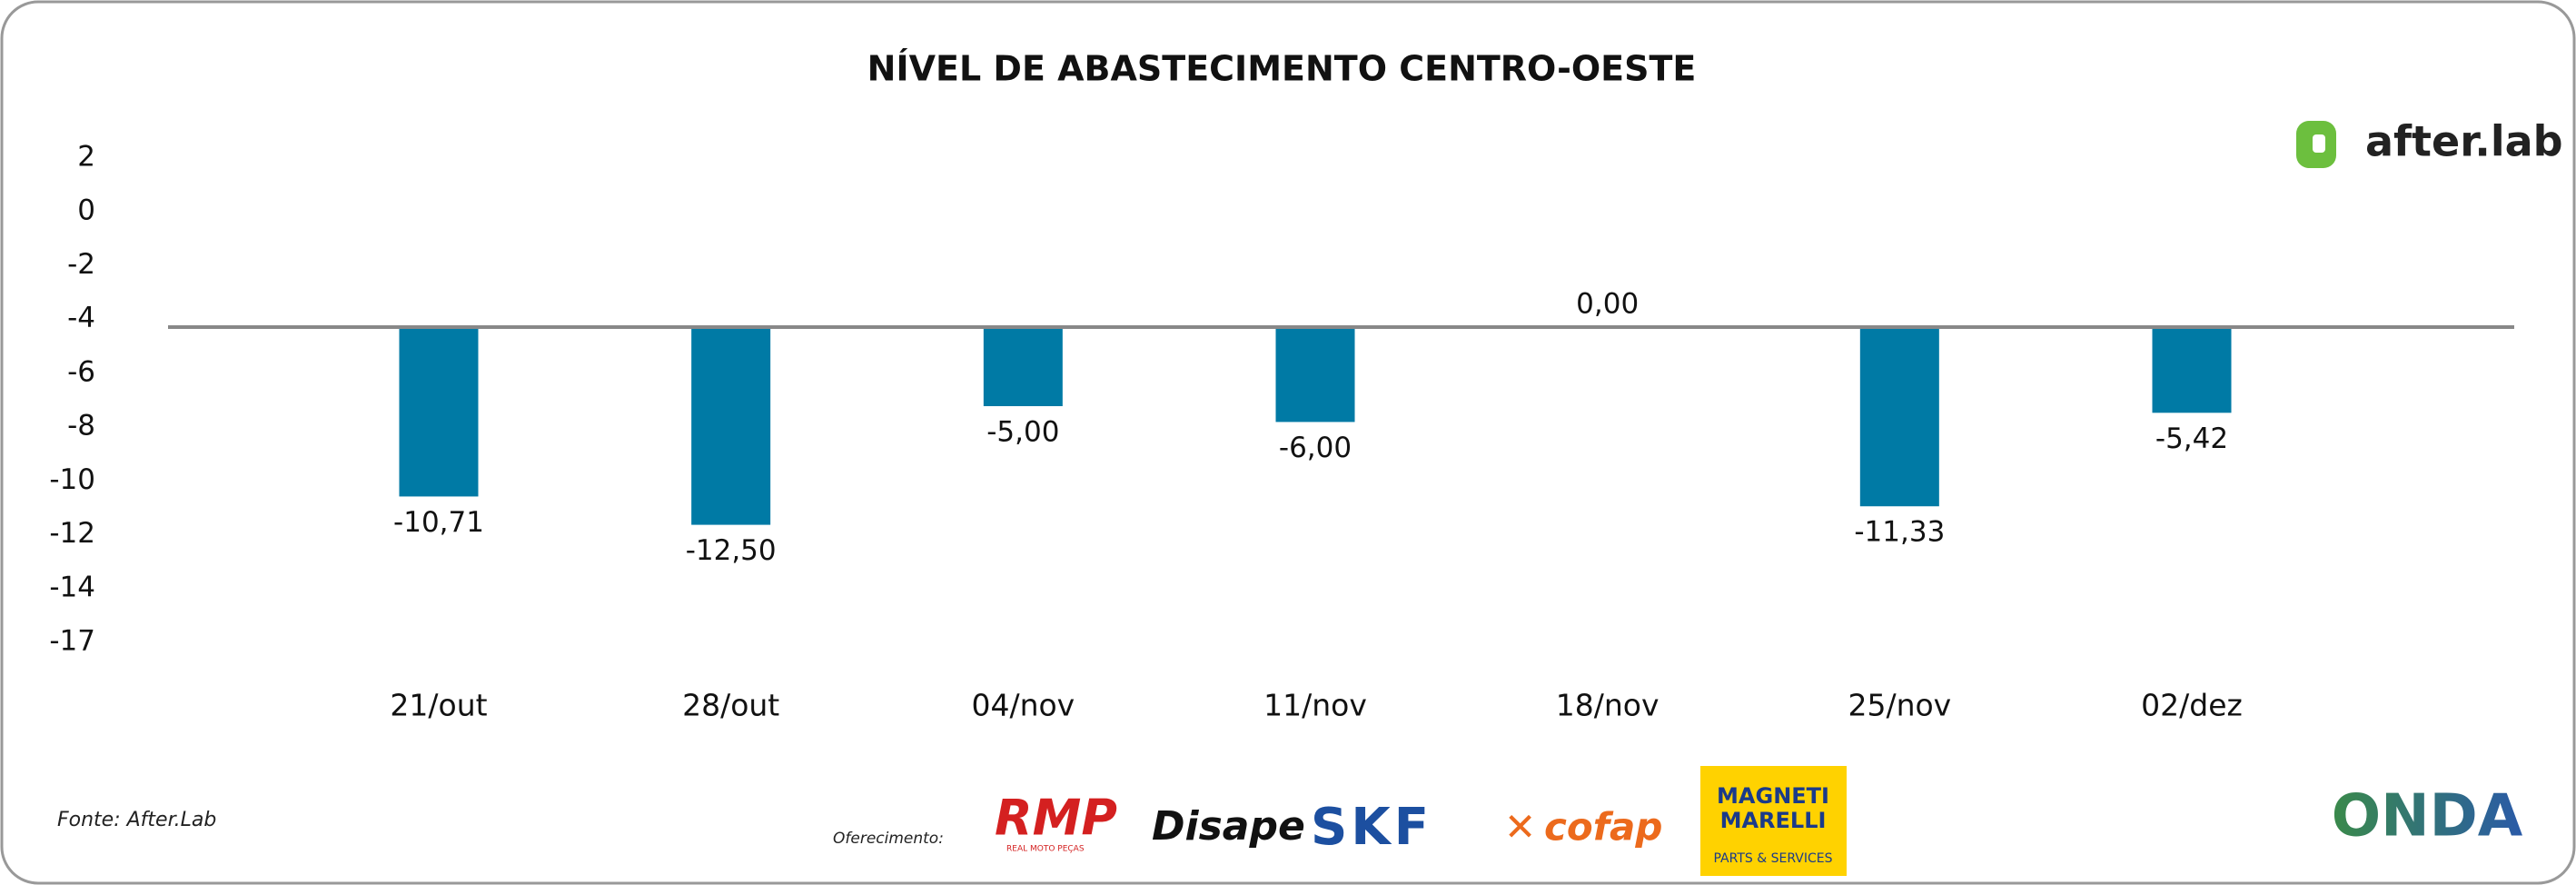 The width and height of the screenshot is (2576, 885). What do you see at coordinates (72, 533) in the screenshot?
I see `y-axis-label: -12` at bounding box center [72, 533].